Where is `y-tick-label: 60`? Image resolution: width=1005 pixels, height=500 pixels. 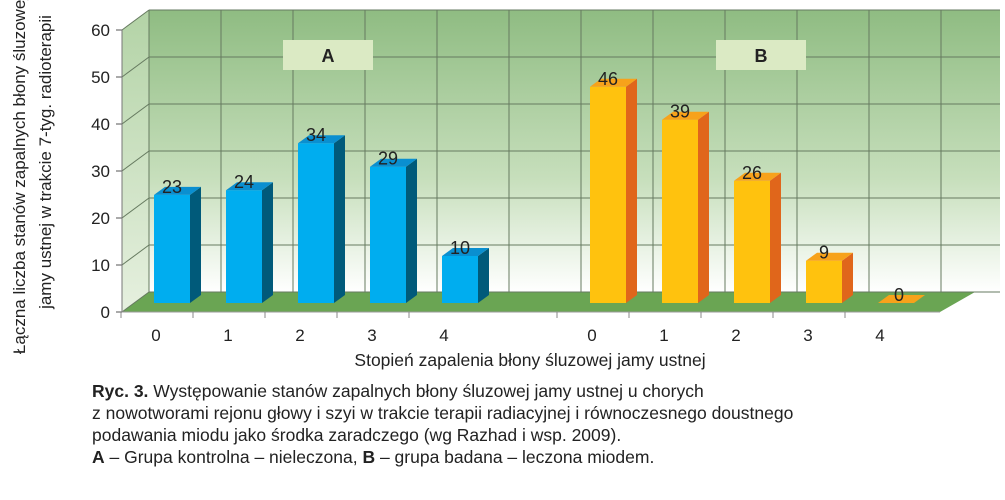
y-tick-label: 60 is located at coordinates (100, 30).